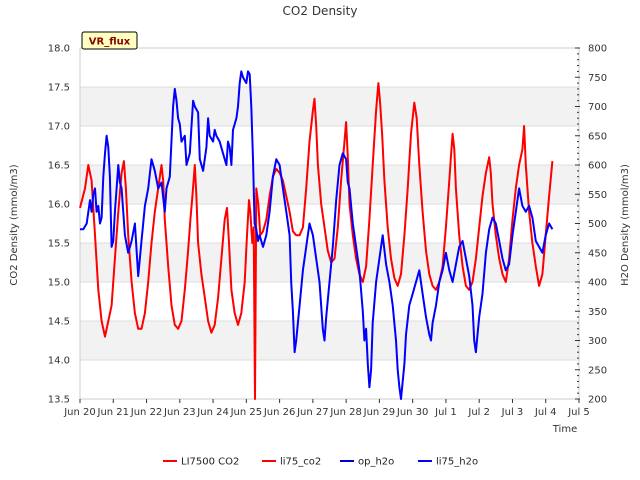  I want to click on x-tick-label: Jun 20, so click(79, 412).